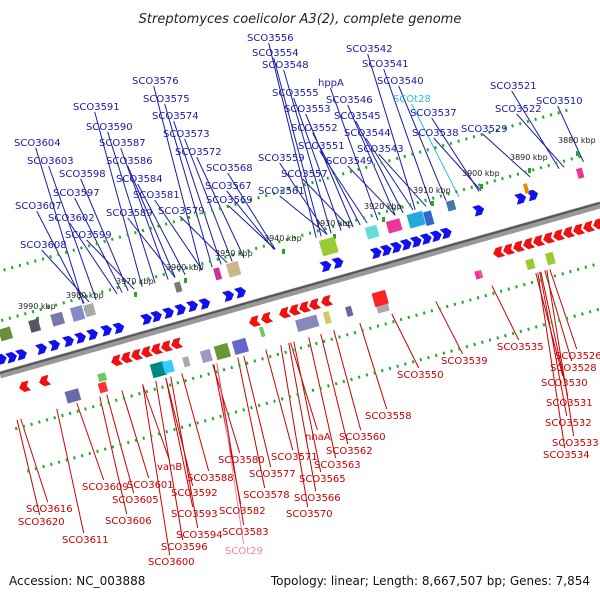  I want to click on reverse-gene-label: SCO3605, so click(135, 500).